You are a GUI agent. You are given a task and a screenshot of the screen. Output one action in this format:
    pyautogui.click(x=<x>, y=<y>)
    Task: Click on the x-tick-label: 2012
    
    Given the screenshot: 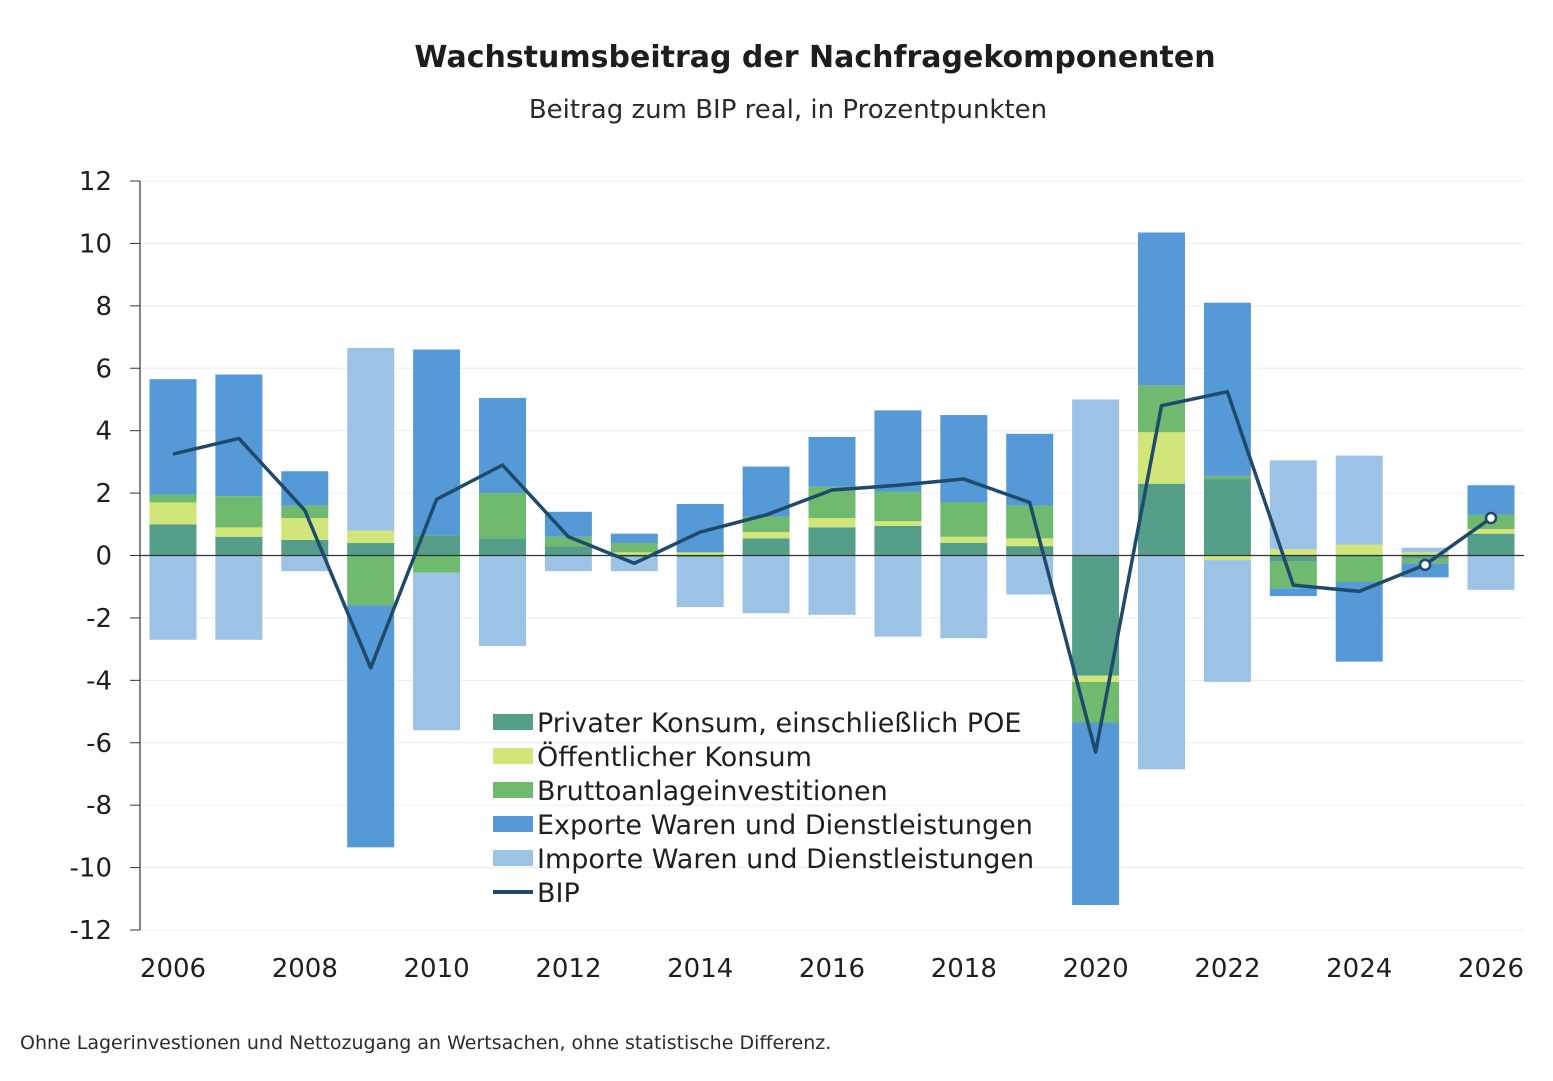 What is the action you would take?
    pyautogui.click(x=568, y=969)
    